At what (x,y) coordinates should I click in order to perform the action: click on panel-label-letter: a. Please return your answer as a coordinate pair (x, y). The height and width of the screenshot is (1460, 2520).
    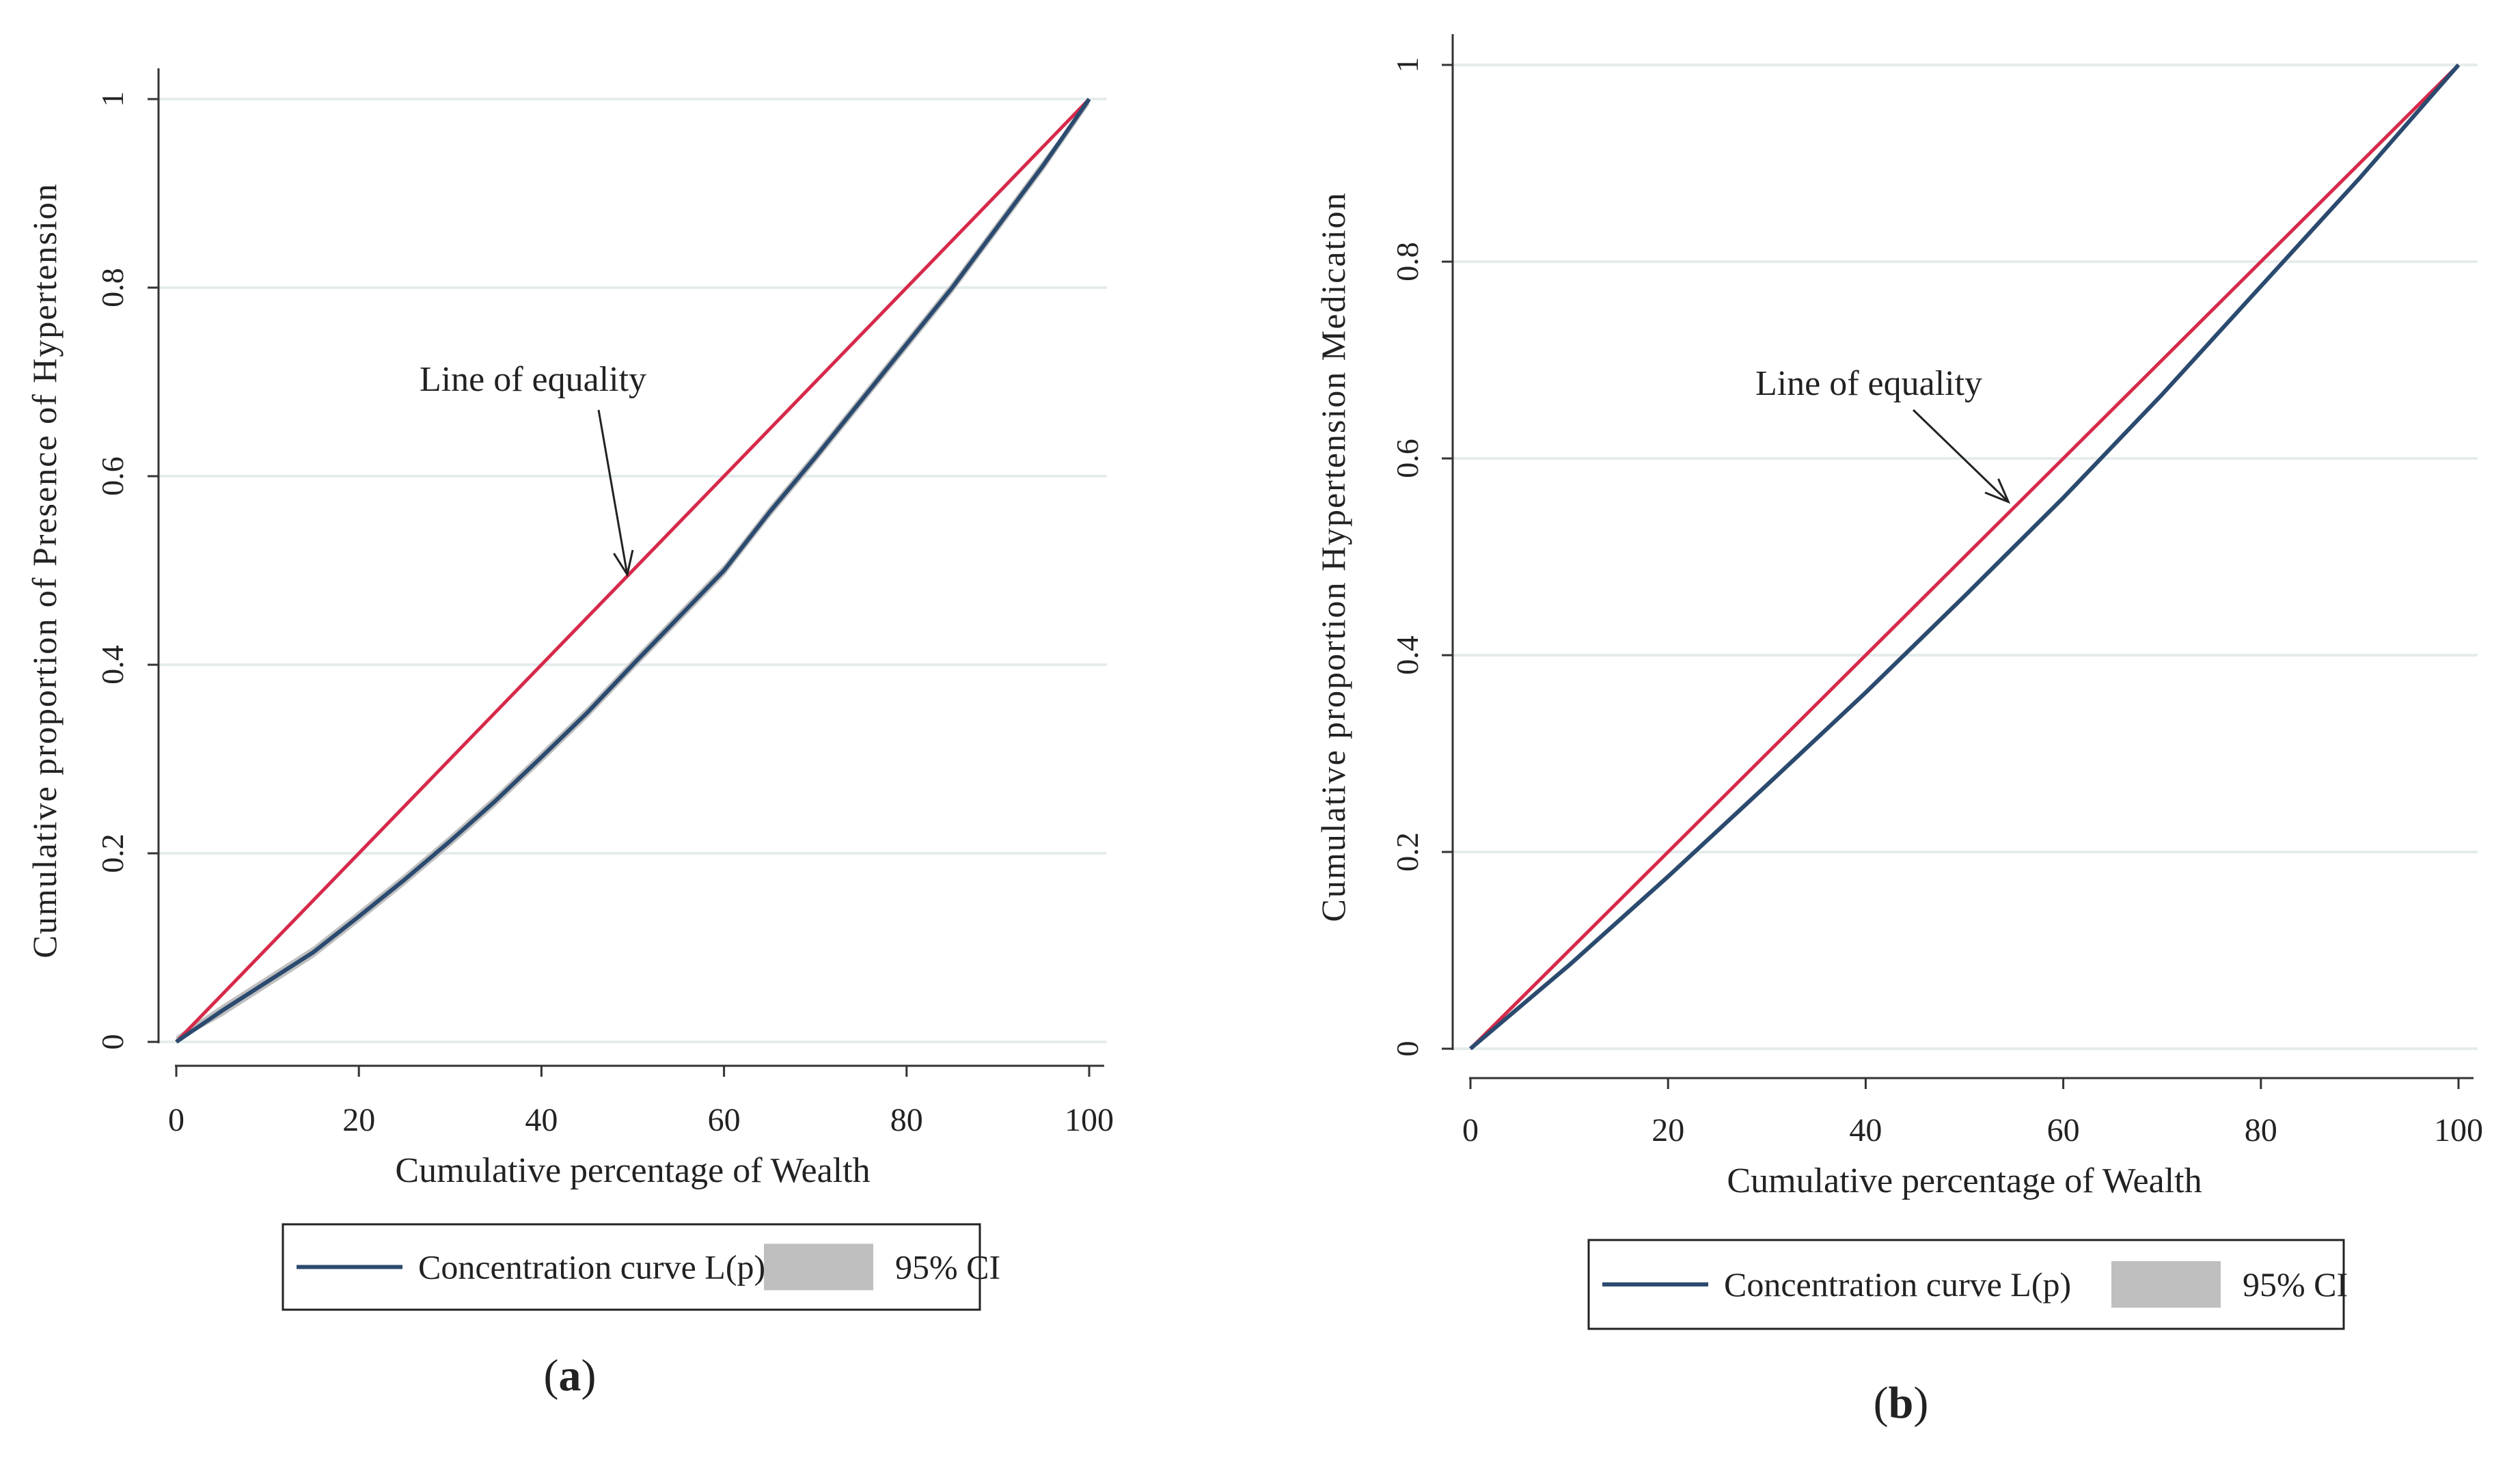
    Looking at the image, I should click on (570, 1376).